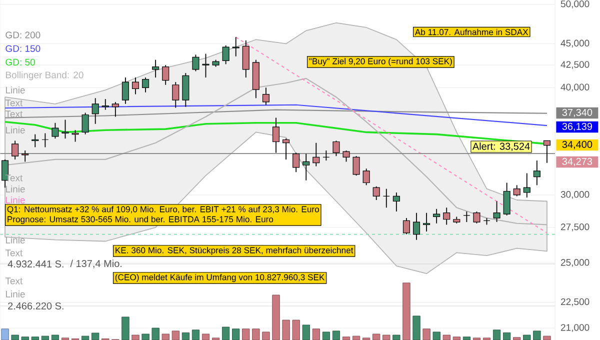 This screenshot has width=600, height=340. What do you see at coordinates (575, 263) in the screenshot?
I see `y-tick-label: 25,000` at bounding box center [575, 263].